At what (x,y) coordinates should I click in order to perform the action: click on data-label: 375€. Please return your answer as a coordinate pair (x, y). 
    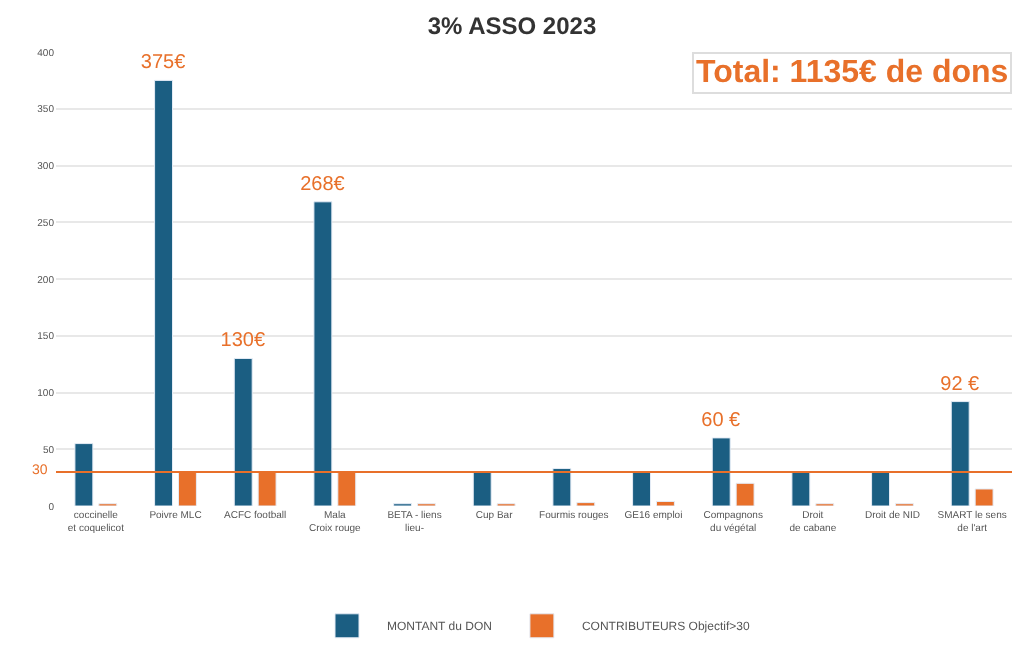
    Looking at the image, I should click on (163, 63).